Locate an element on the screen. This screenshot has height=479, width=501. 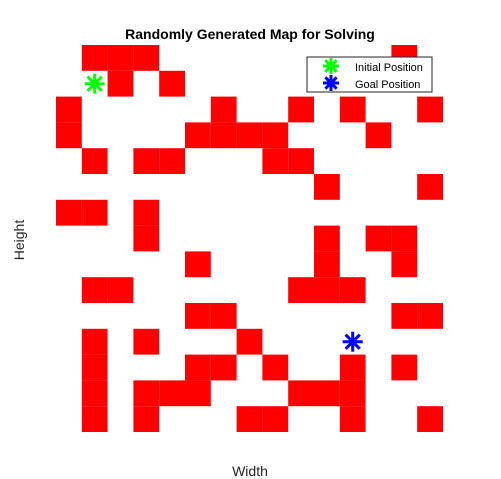
initial-position-marker is located at coordinates (94, 83).